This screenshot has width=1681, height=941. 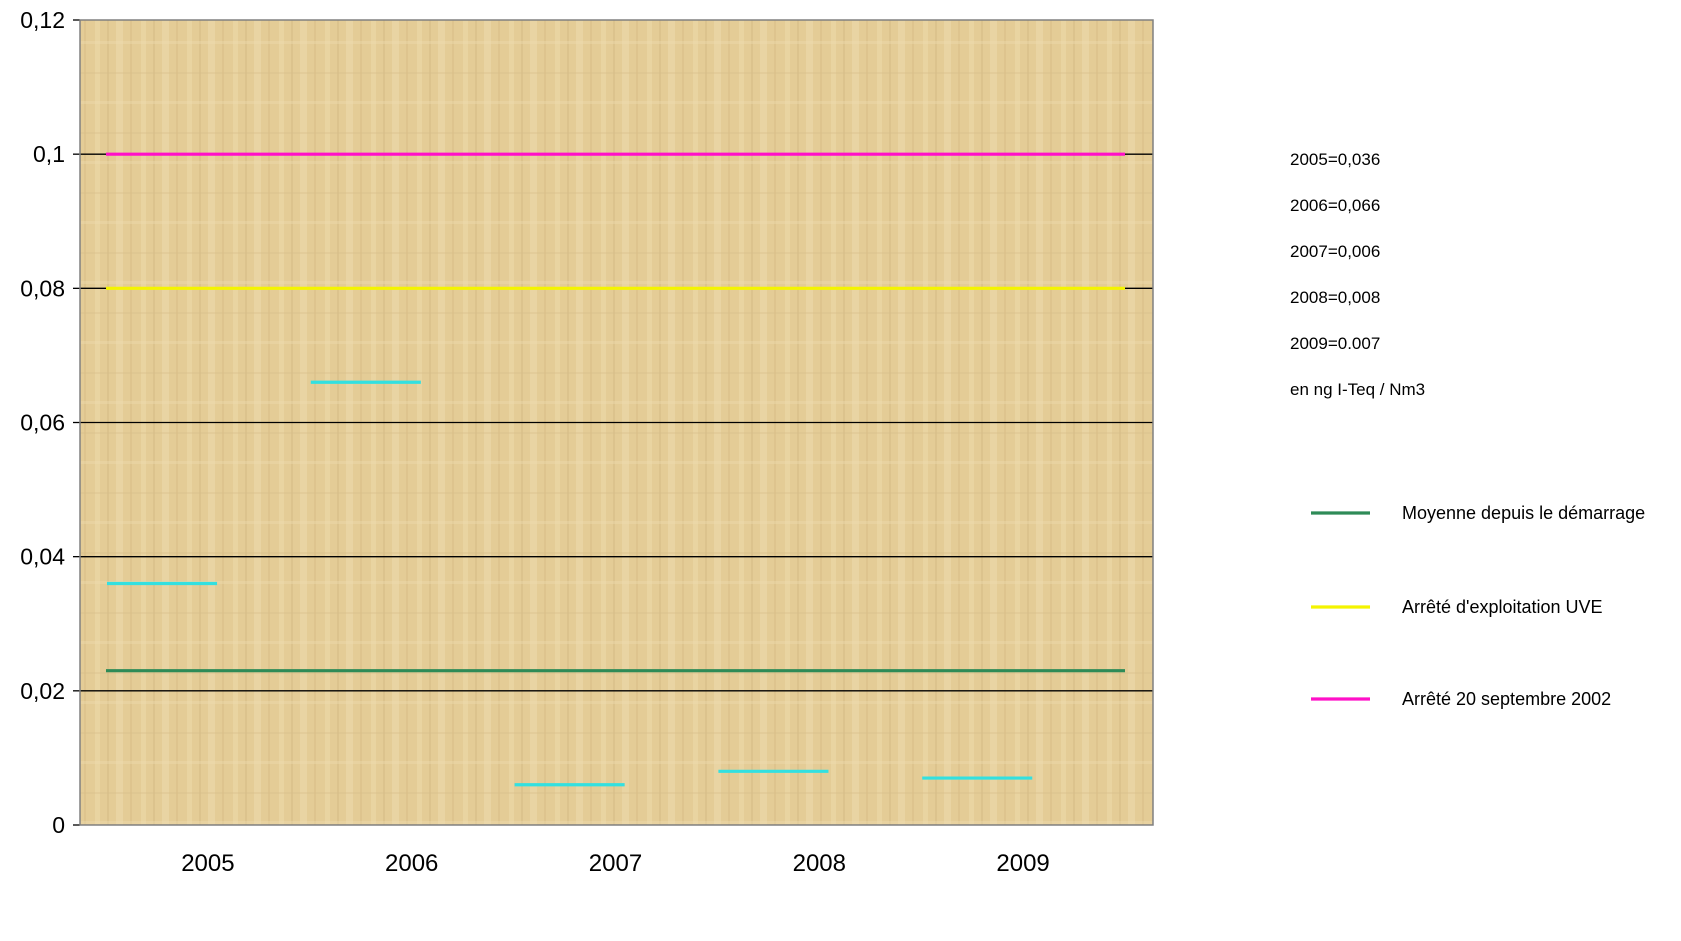 I want to click on y-tick-label: 0,12, so click(x=42, y=20).